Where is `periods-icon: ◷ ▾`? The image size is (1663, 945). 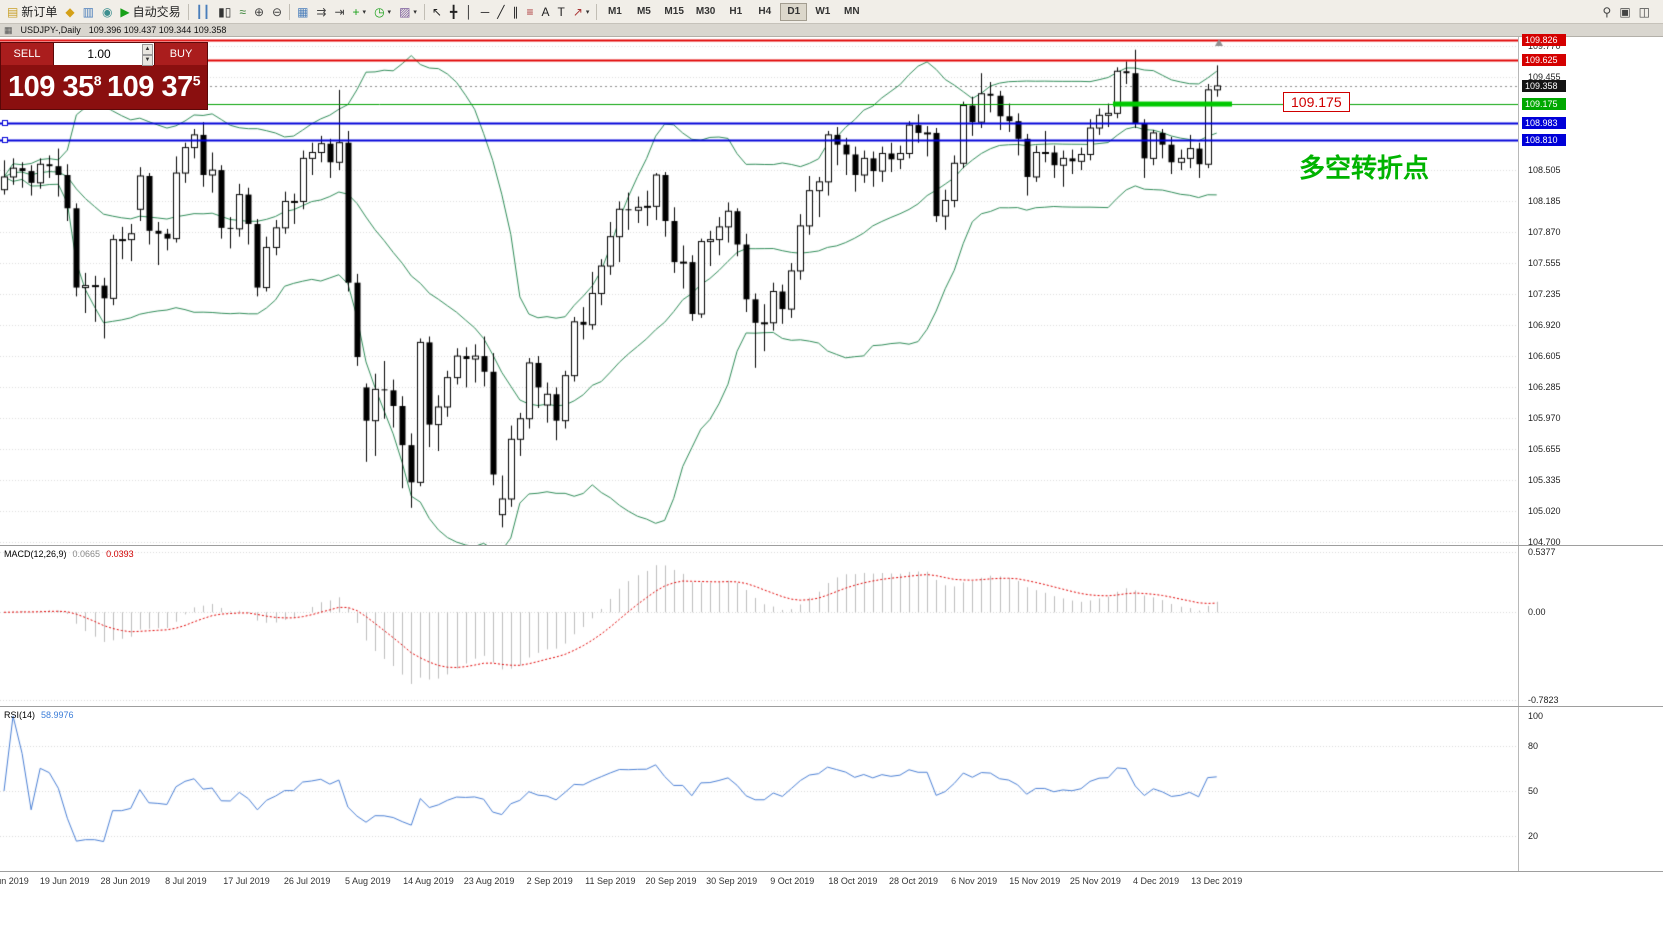
periods-icon: ◷ ▾ is located at coordinates (382, 12).